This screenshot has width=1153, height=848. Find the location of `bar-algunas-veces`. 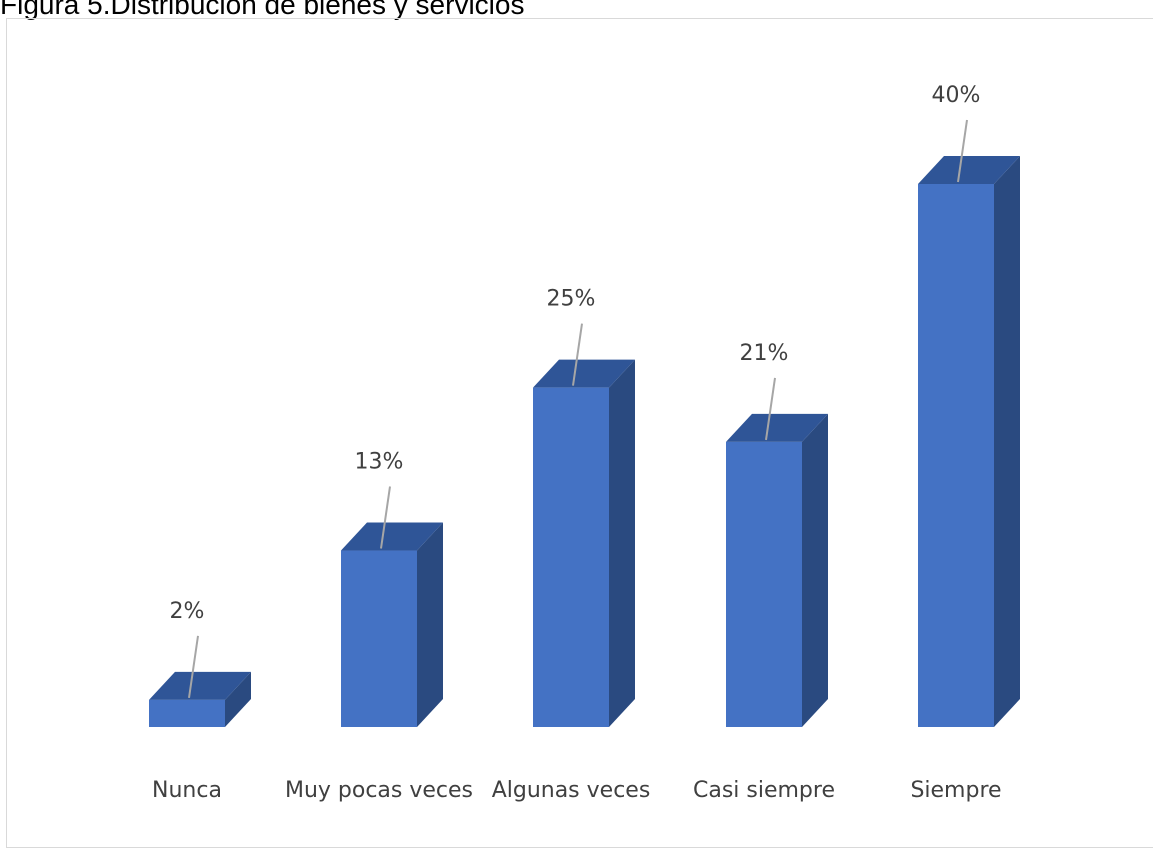

bar-algunas-veces is located at coordinates (571, 557).